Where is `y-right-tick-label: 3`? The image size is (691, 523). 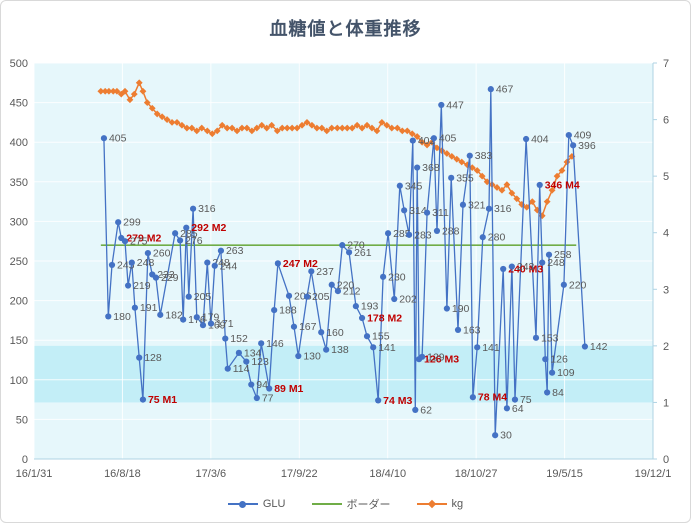
y-right-tick-label: 3 is located at coordinates (666, 290).